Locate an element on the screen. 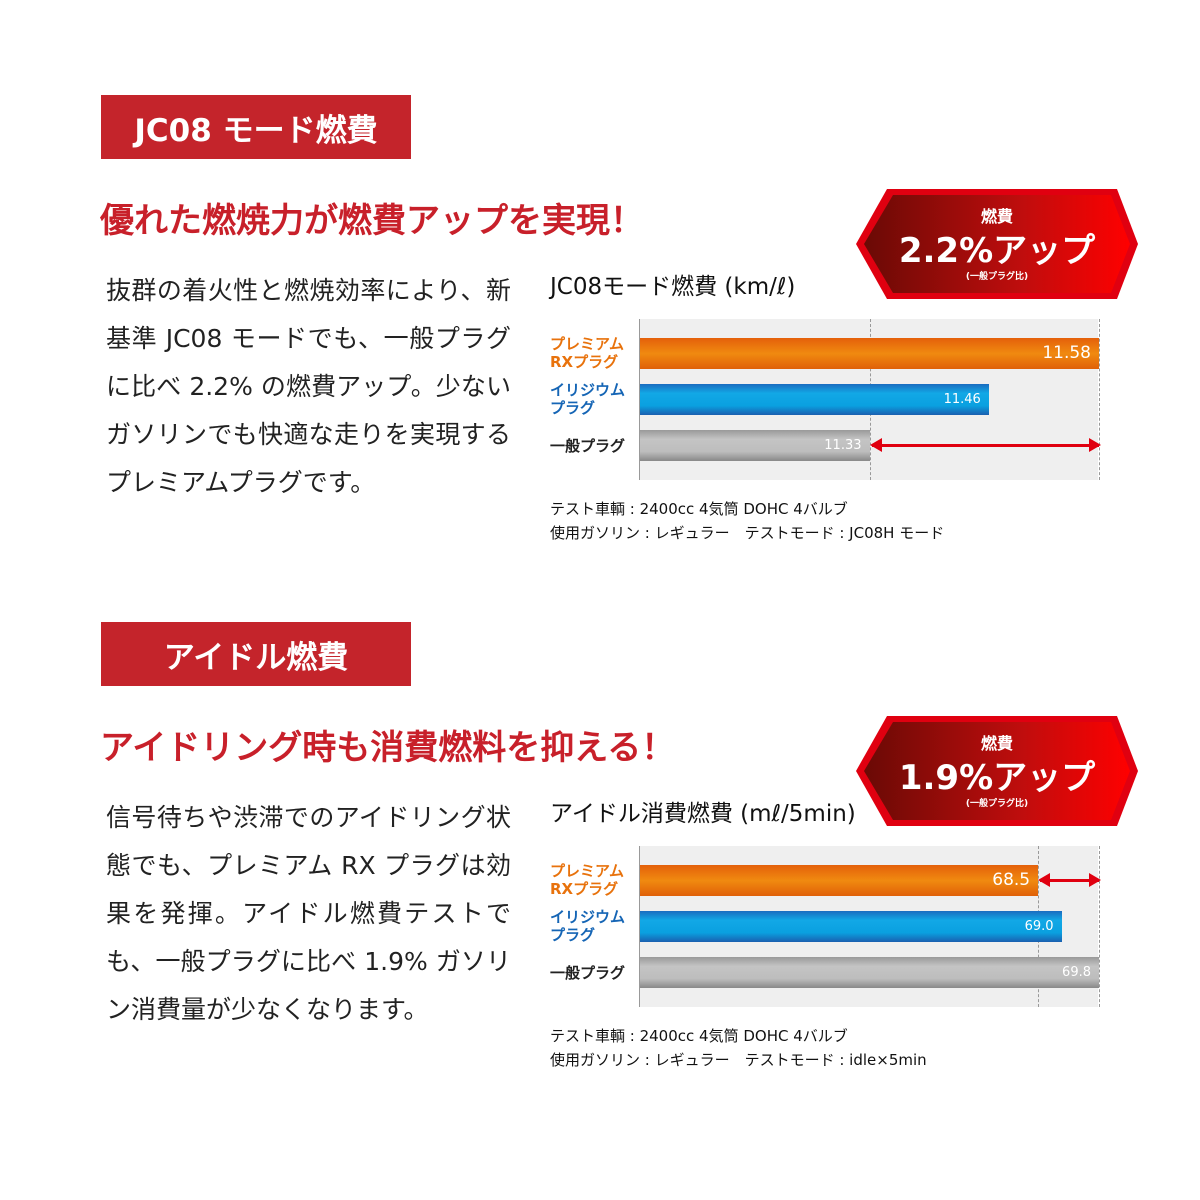 This screenshot has height=1200, width=1200. improvement-badge: 燃費 2.2%アップ (一般プラグ比) is located at coordinates (997, 244).